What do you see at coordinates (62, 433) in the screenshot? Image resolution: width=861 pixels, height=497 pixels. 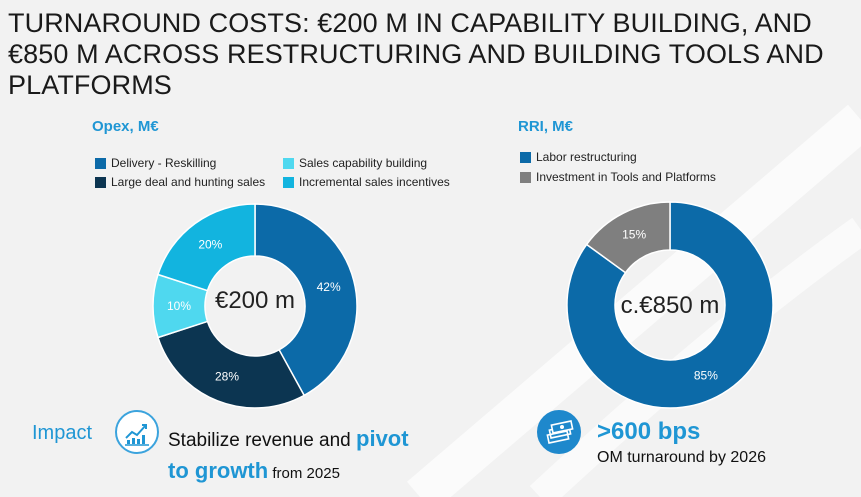 I see `impact-label: Impact` at bounding box center [62, 433].